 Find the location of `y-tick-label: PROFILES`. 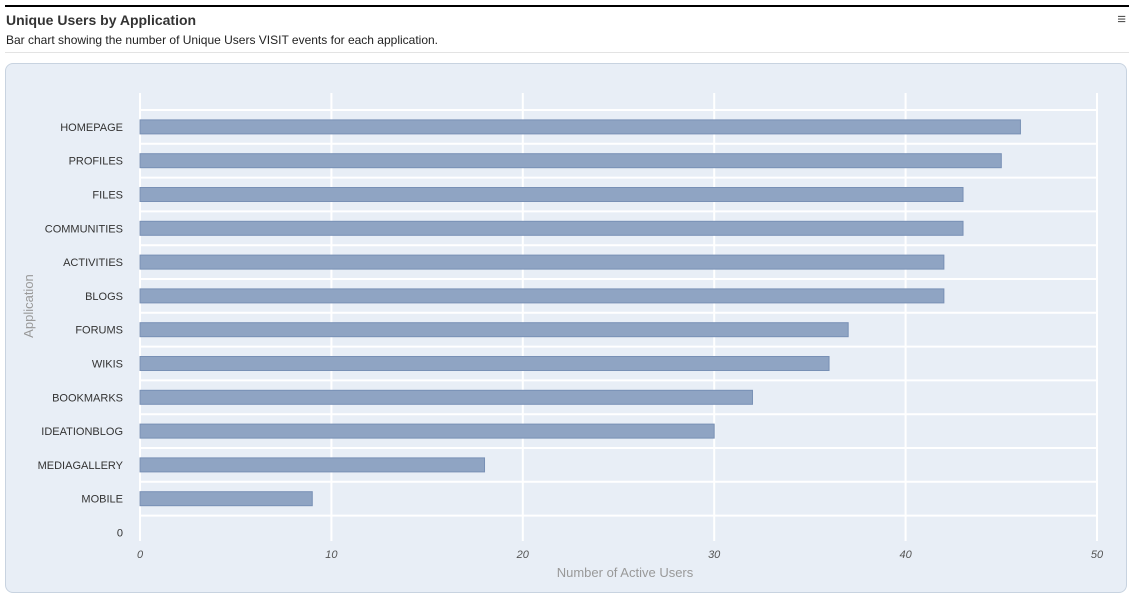

y-tick-label: PROFILES is located at coordinates (96, 162).